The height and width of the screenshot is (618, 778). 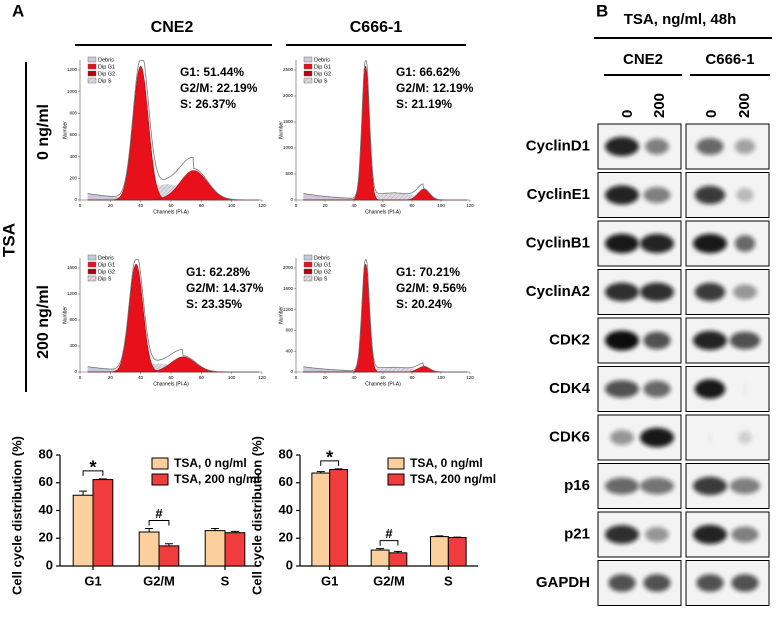 I want to click on phase-stat: G2/M: 12.19%, so click(x=435, y=88).